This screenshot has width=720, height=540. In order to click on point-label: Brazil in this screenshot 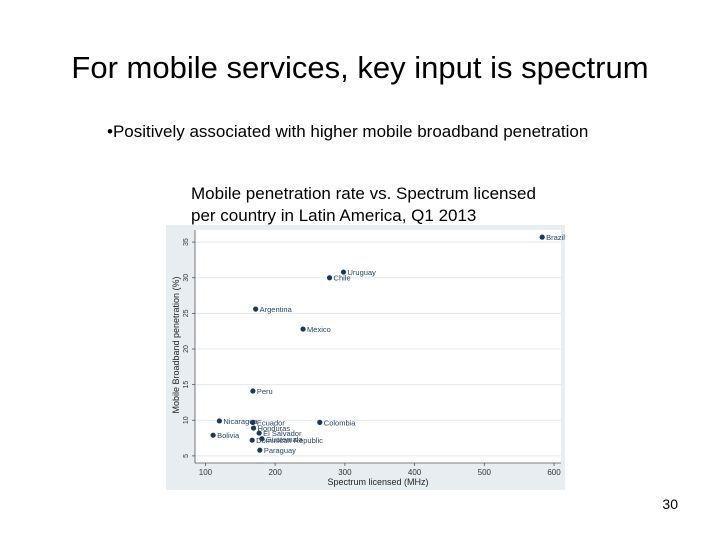, I will do `click(555, 237)`.